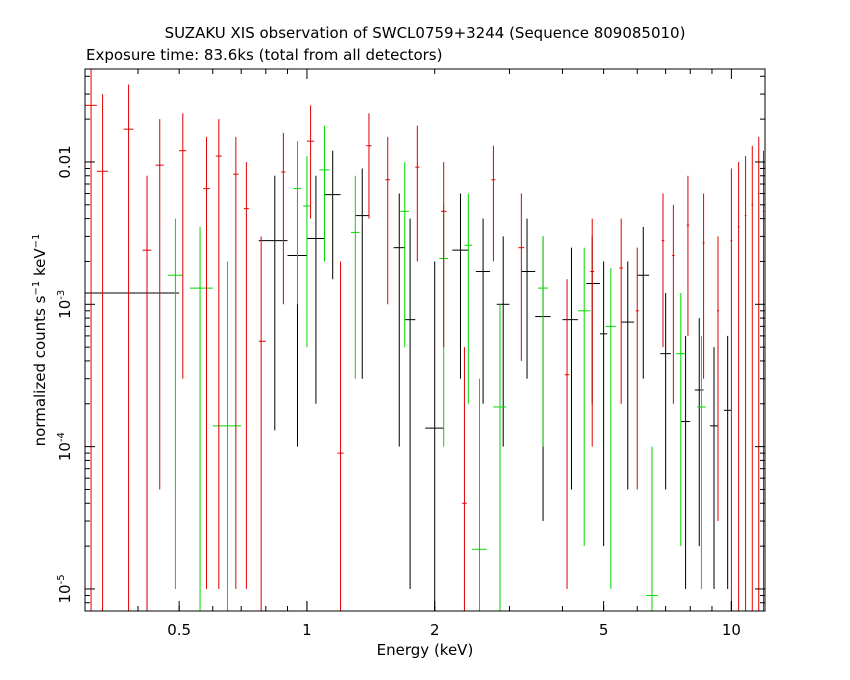  What do you see at coordinates (435, 630) in the screenshot?
I see `x-tick-label: 2` at bounding box center [435, 630].